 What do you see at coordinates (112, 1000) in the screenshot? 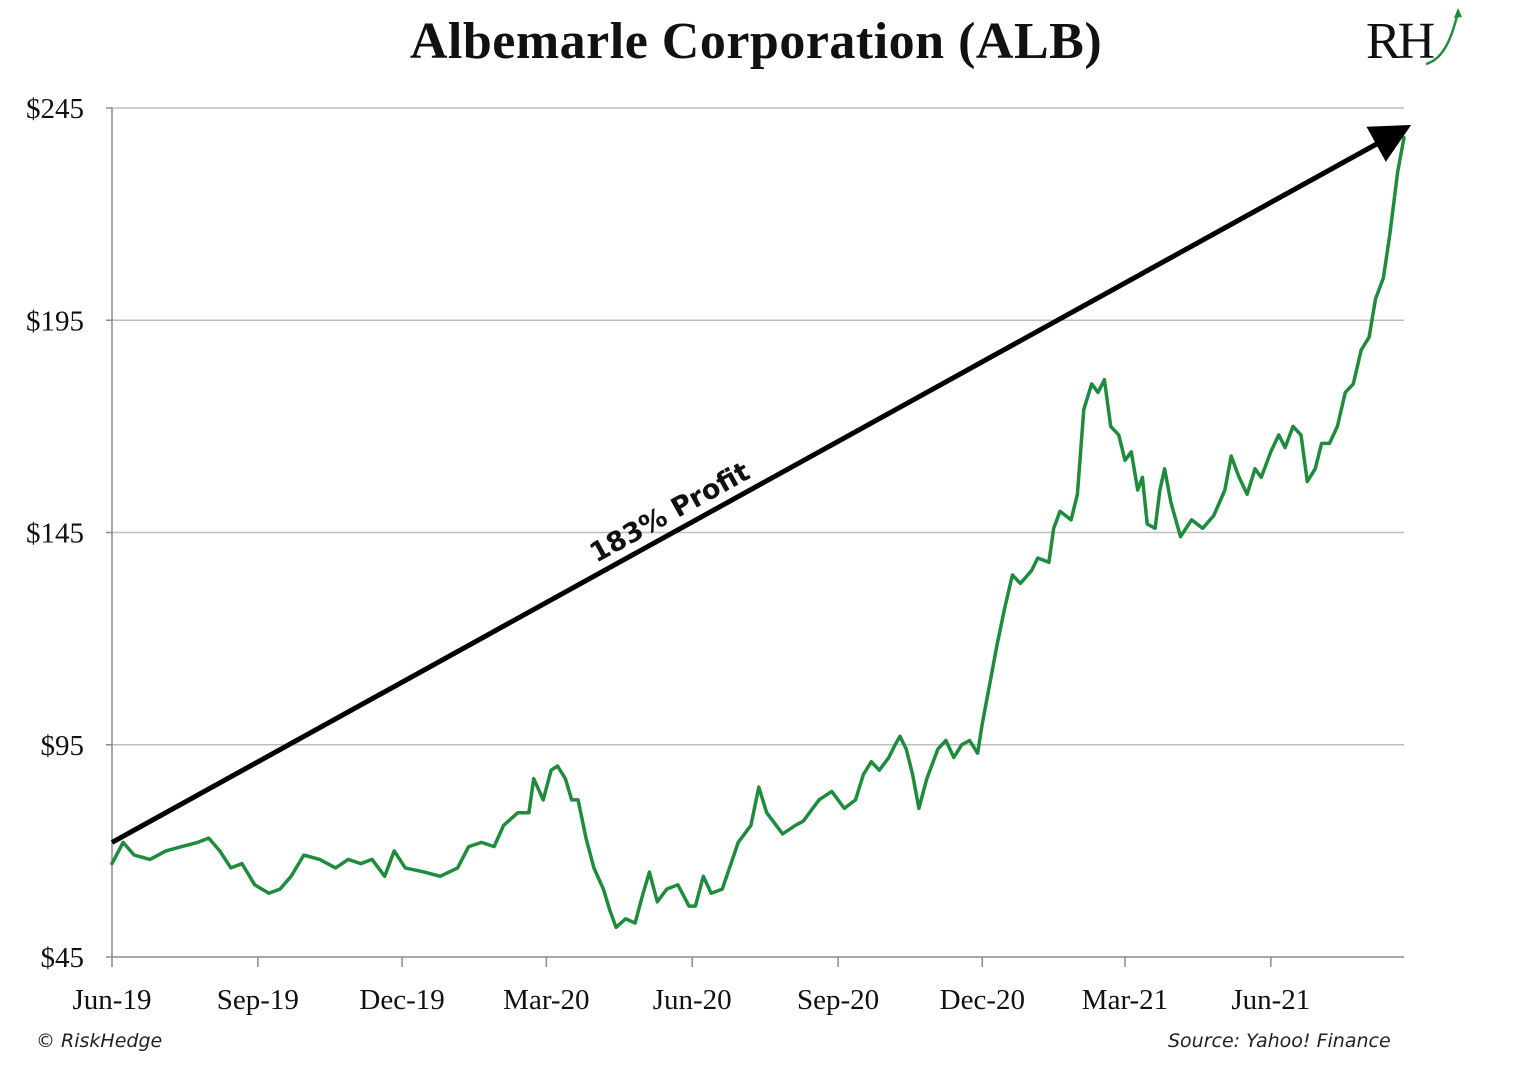
I see `x-tick-label: Jun-19` at bounding box center [112, 1000].